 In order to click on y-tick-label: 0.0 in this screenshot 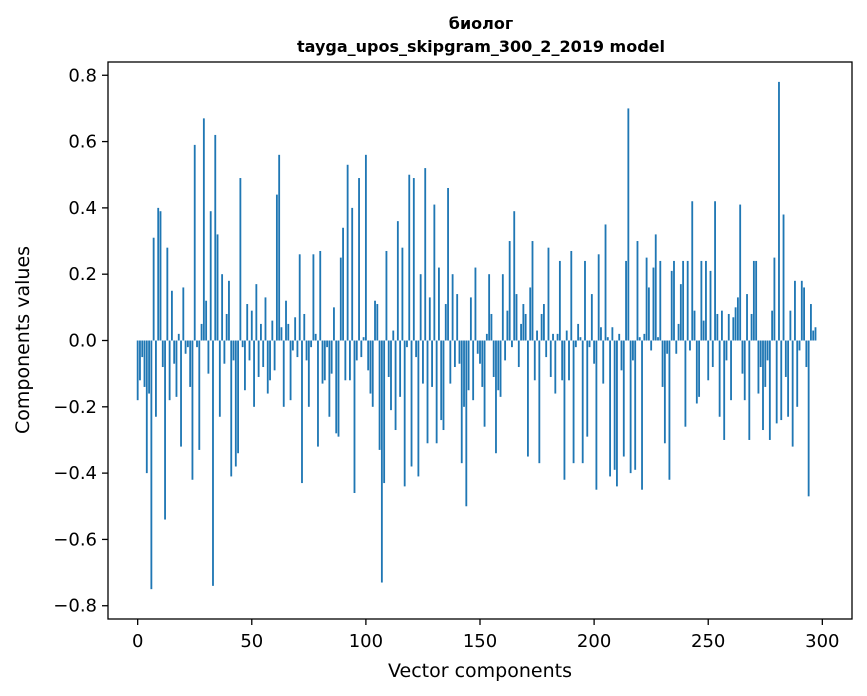, I will do `click(82, 341)`.